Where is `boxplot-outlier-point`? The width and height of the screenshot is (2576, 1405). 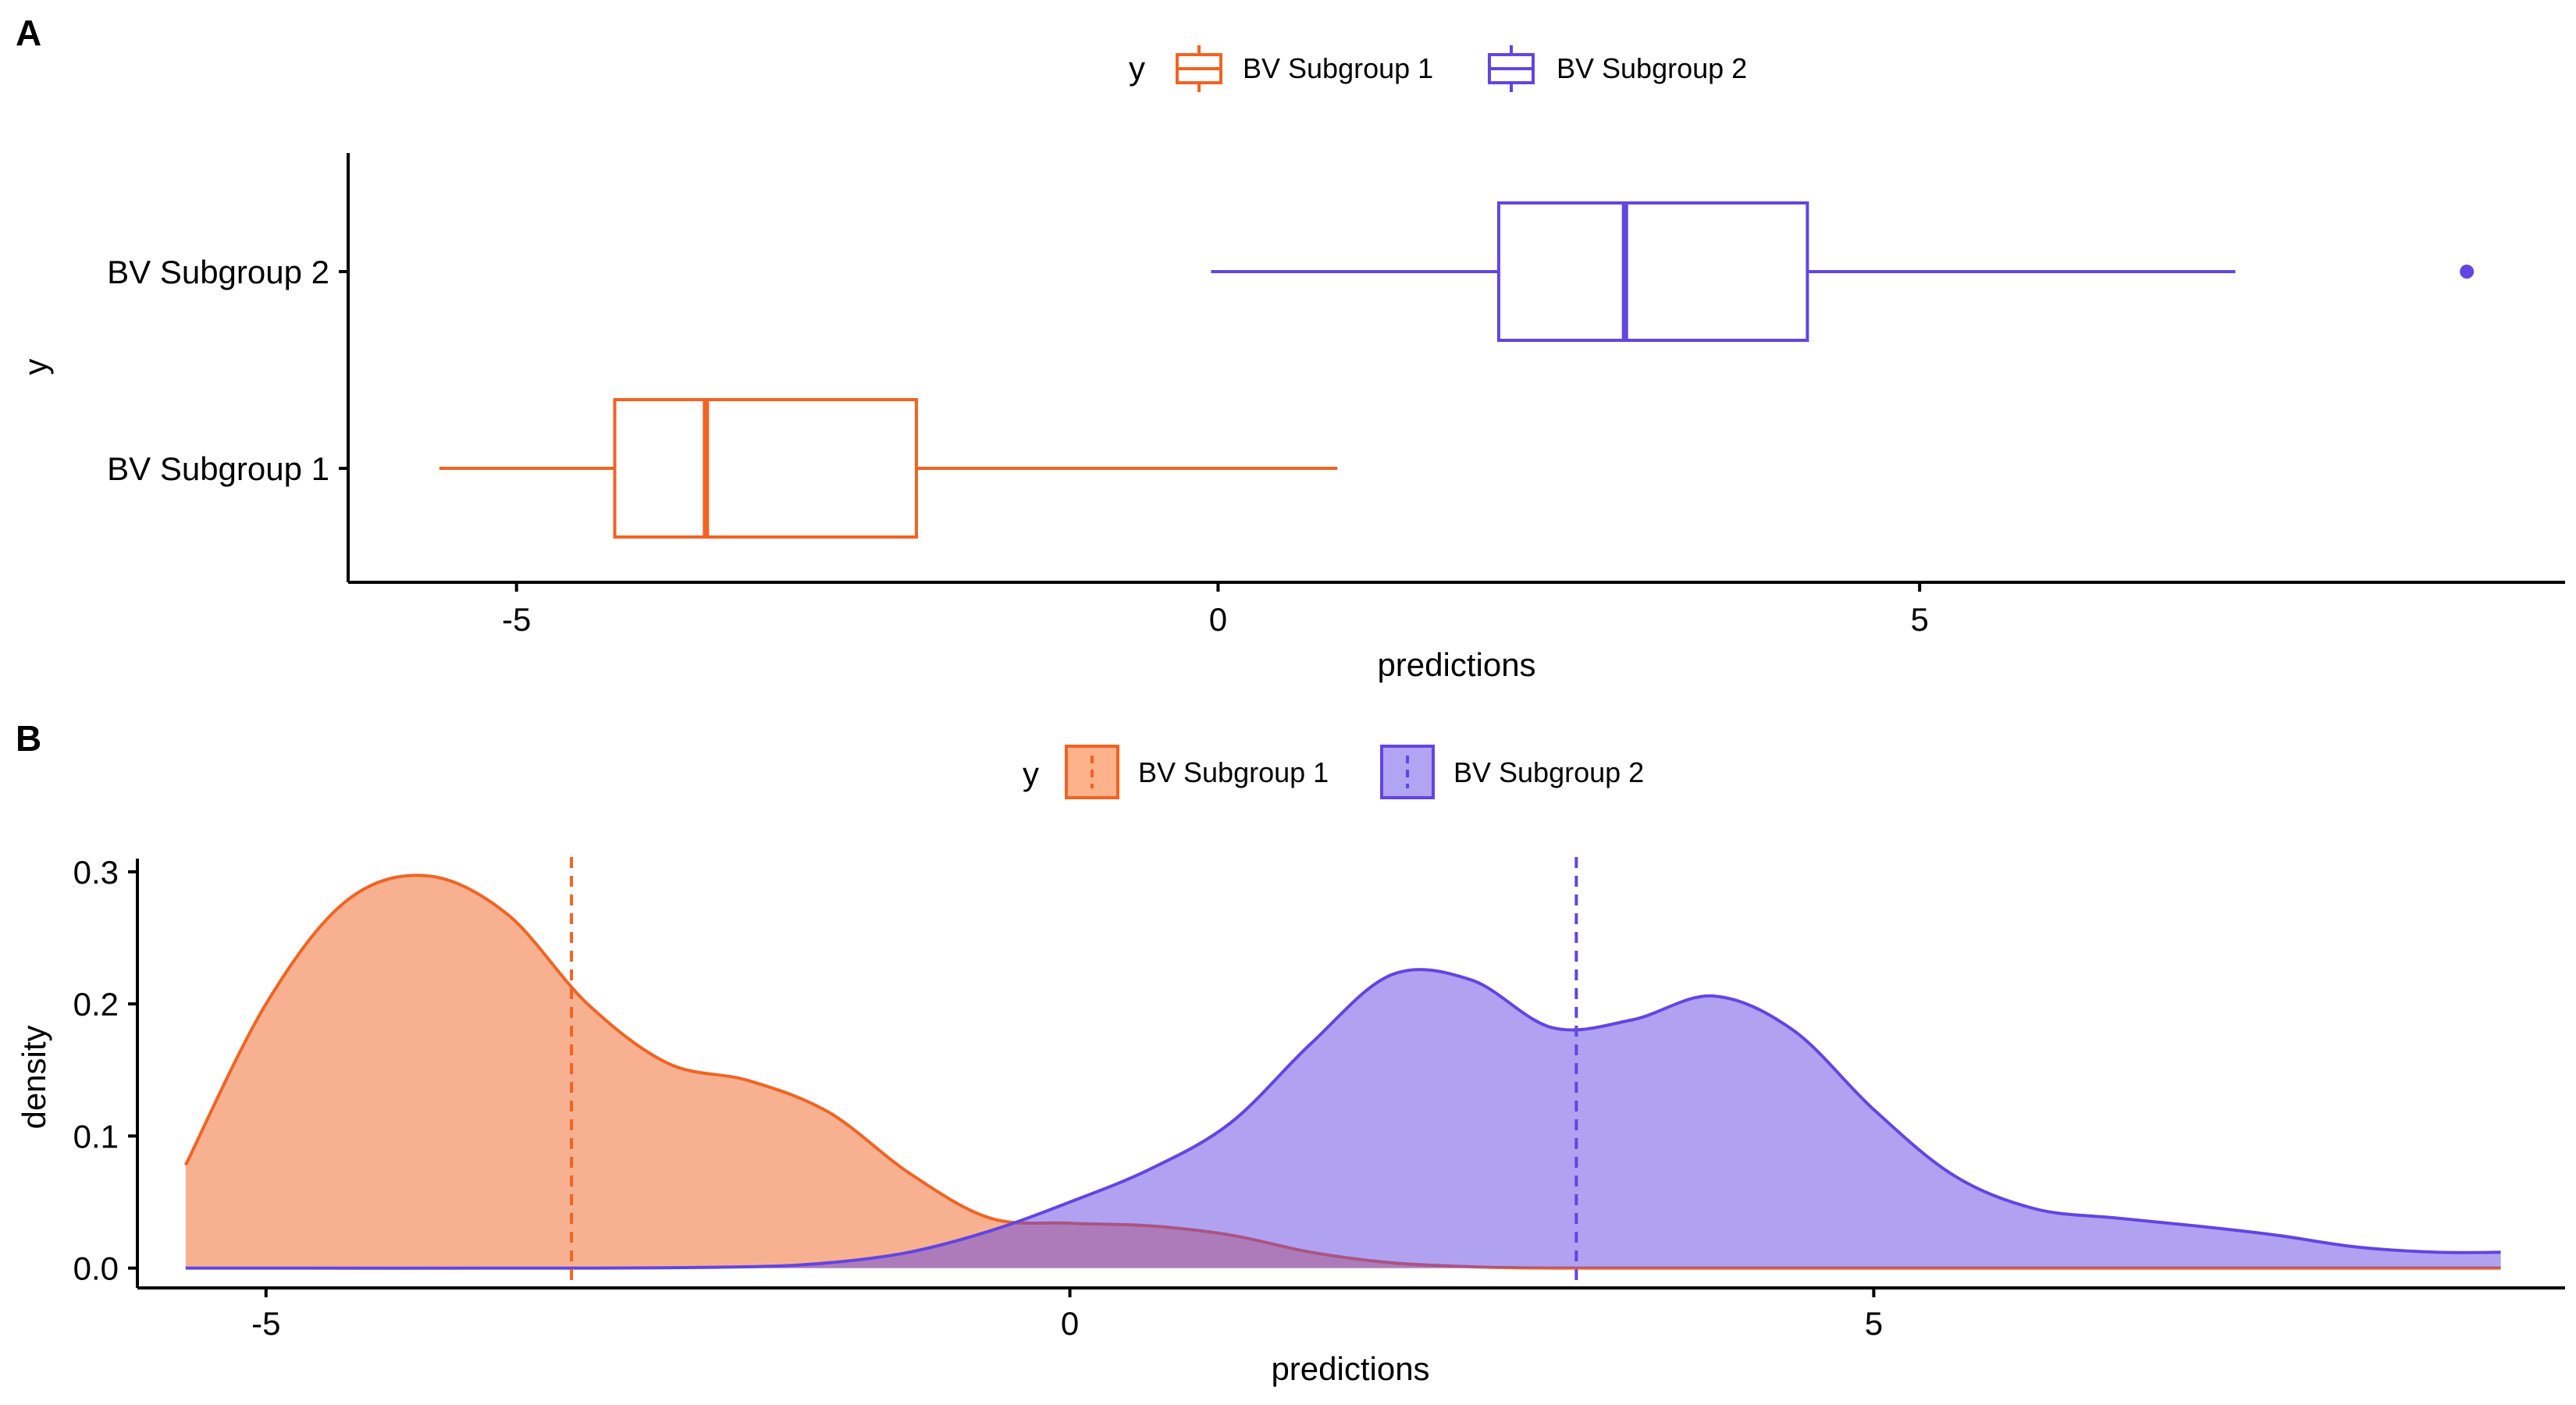
boxplot-outlier-point is located at coordinates (2467, 272).